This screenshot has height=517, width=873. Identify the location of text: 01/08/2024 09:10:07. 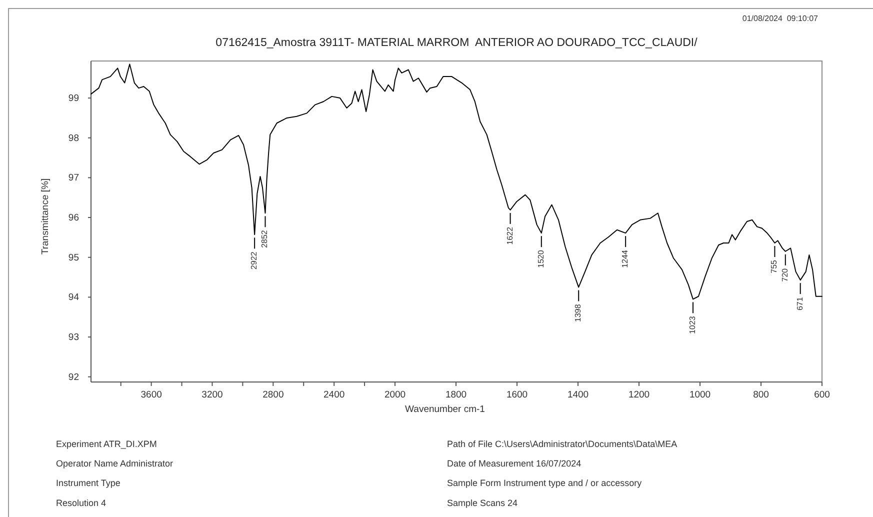
(780, 18).